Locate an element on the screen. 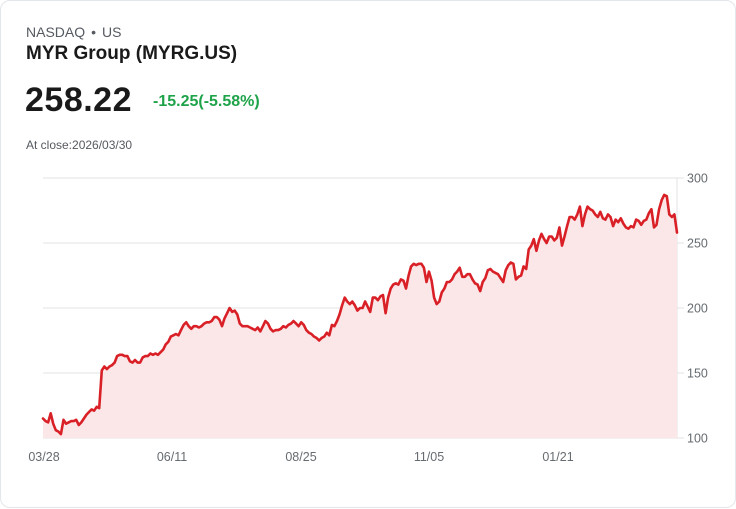 This screenshot has height=509, width=736. exchange-info: NASDAQ • US is located at coordinates (73, 32).